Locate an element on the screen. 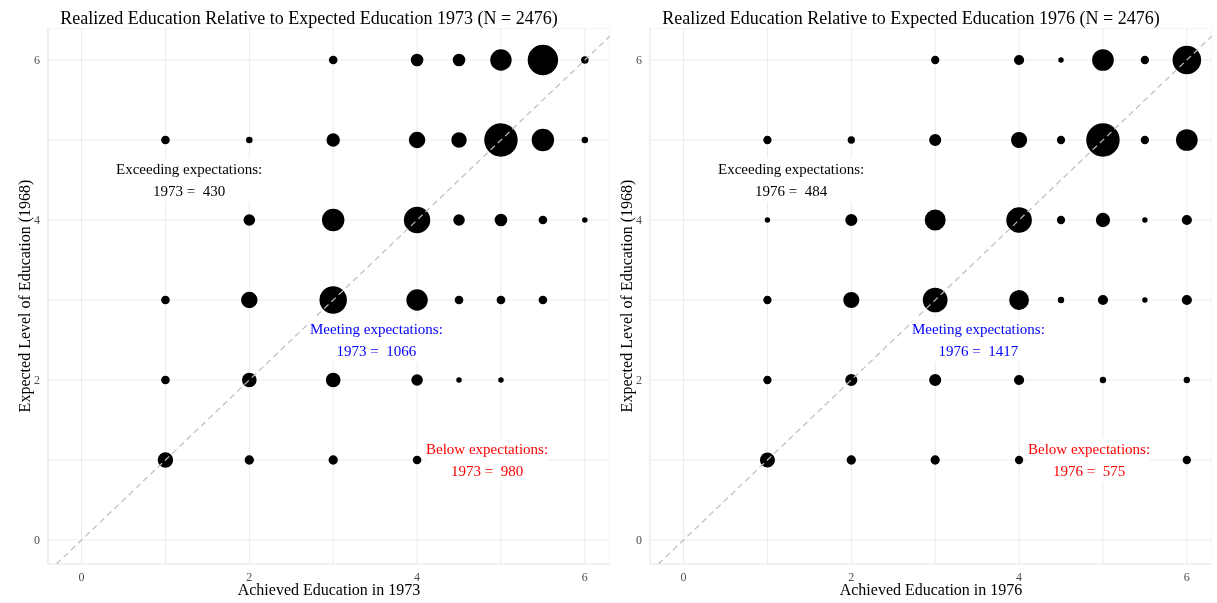 The width and height of the screenshot is (1217, 603). x-axis-title: Achieved Education in 1973 is located at coordinates (329, 590).